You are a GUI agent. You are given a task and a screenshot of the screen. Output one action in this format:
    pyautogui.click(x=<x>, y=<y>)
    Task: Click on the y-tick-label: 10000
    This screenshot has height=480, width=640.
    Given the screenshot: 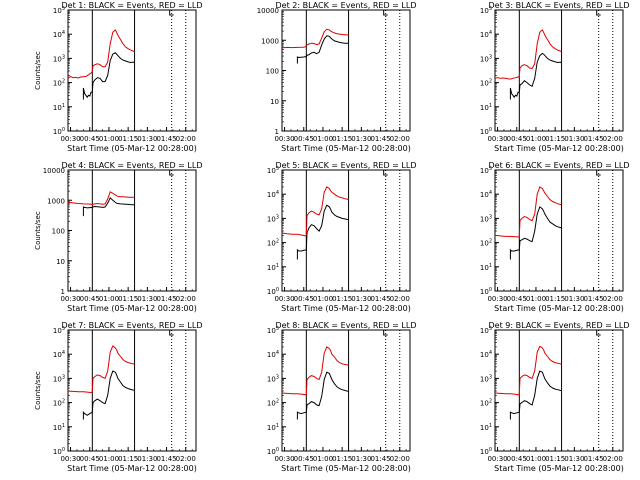 What is the action you would take?
    pyautogui.click(x=268, y=11)
    